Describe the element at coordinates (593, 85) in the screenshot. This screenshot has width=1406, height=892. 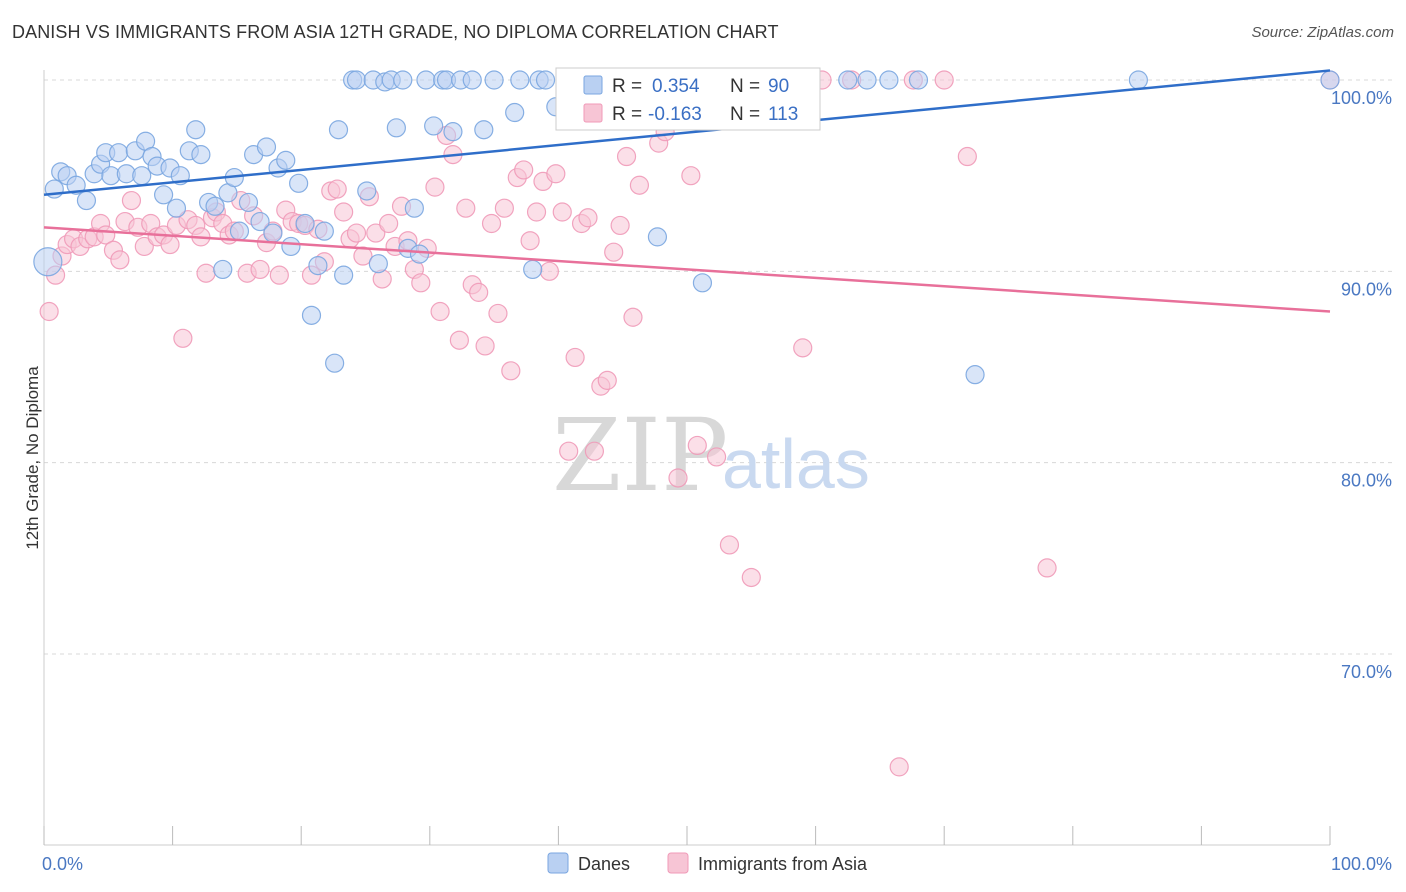
I see `stats-swatch-danes` at that location.